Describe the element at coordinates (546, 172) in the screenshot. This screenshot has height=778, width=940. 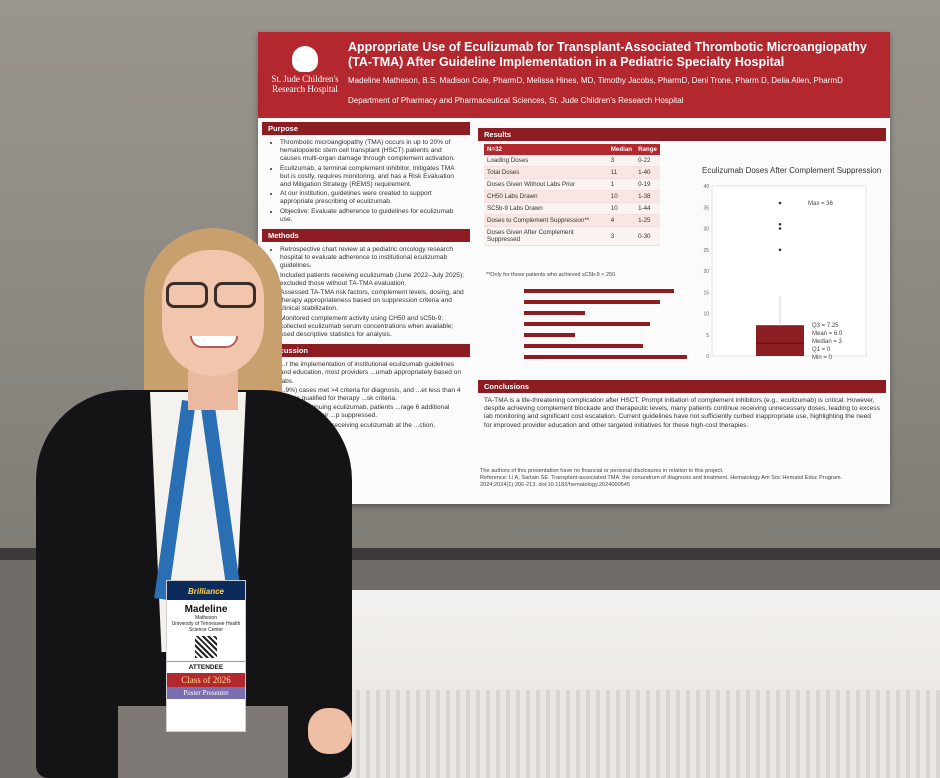
I see `table-cell: Total Doses` at that location.